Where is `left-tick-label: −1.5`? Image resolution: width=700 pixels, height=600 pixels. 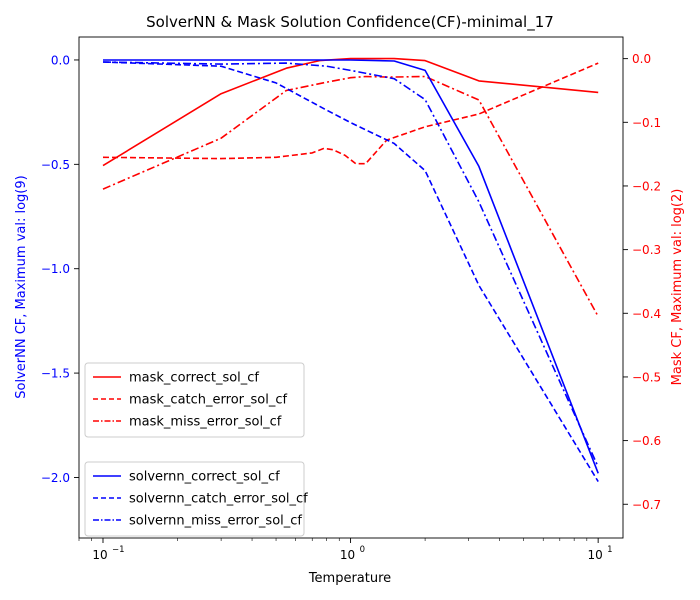 left-tick-label: −1.5 is located at coordinates (55, 374).